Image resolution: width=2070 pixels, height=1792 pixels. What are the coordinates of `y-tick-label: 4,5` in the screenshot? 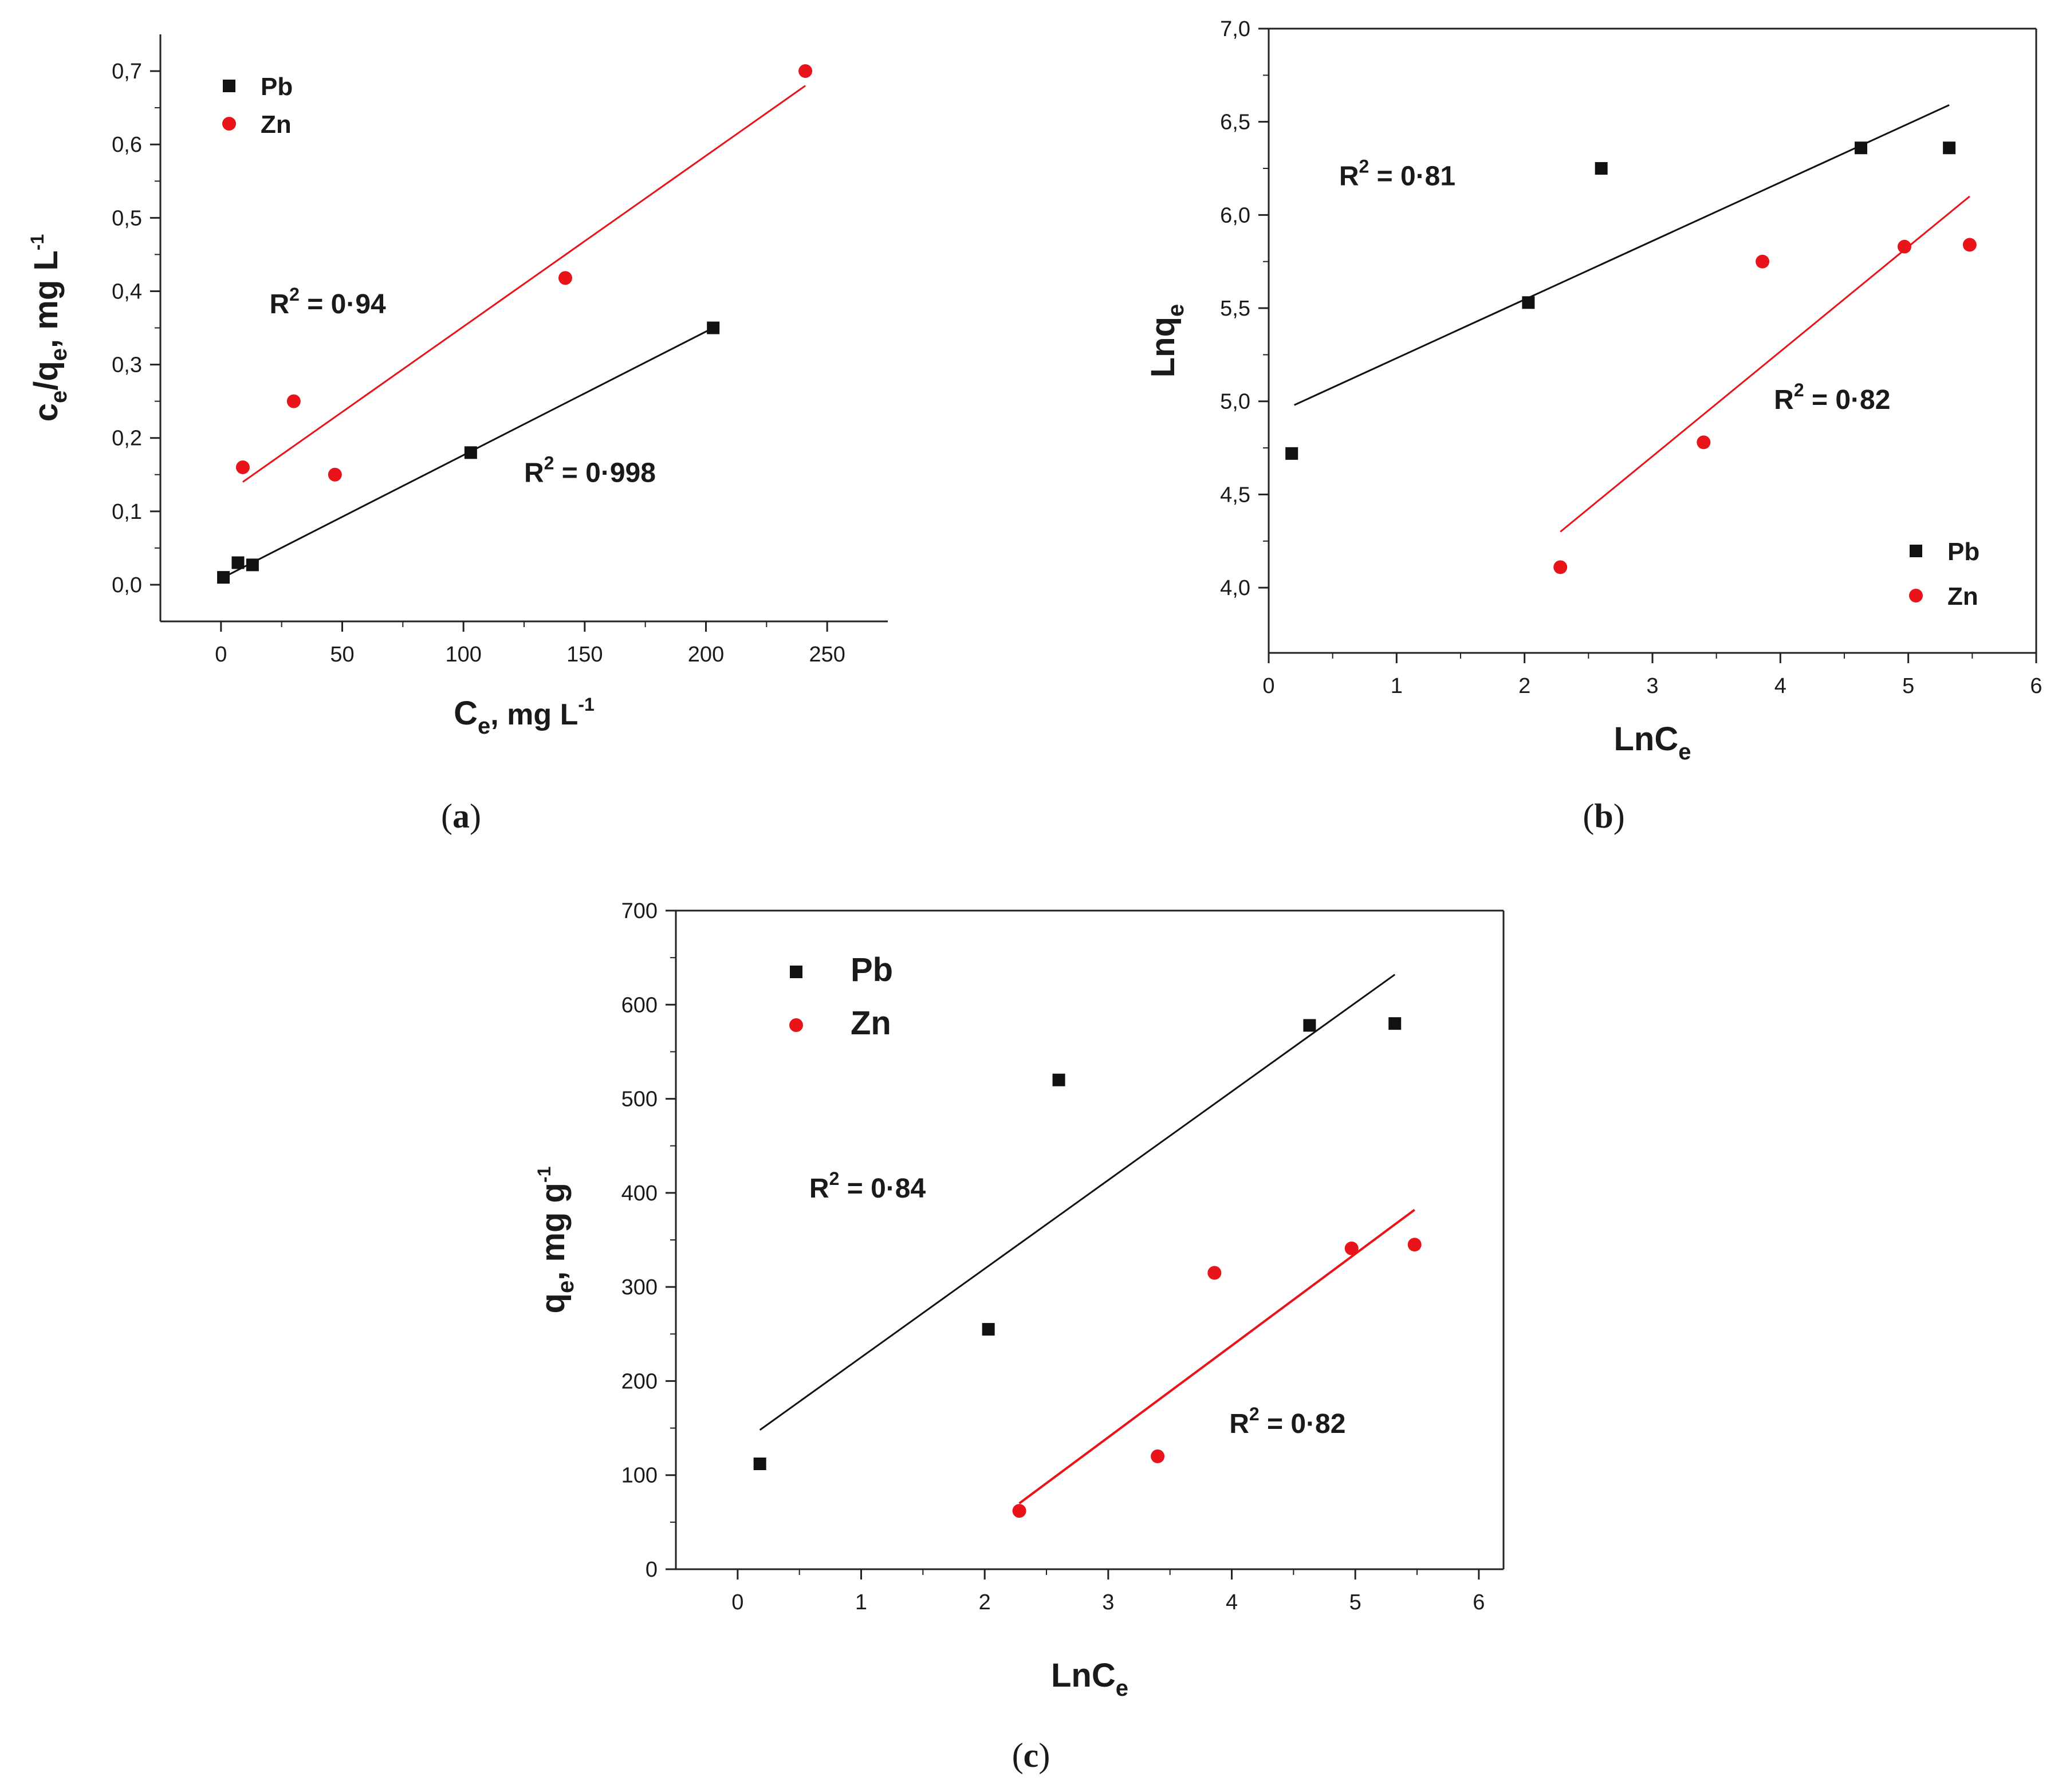 It's located at (1235, 495).